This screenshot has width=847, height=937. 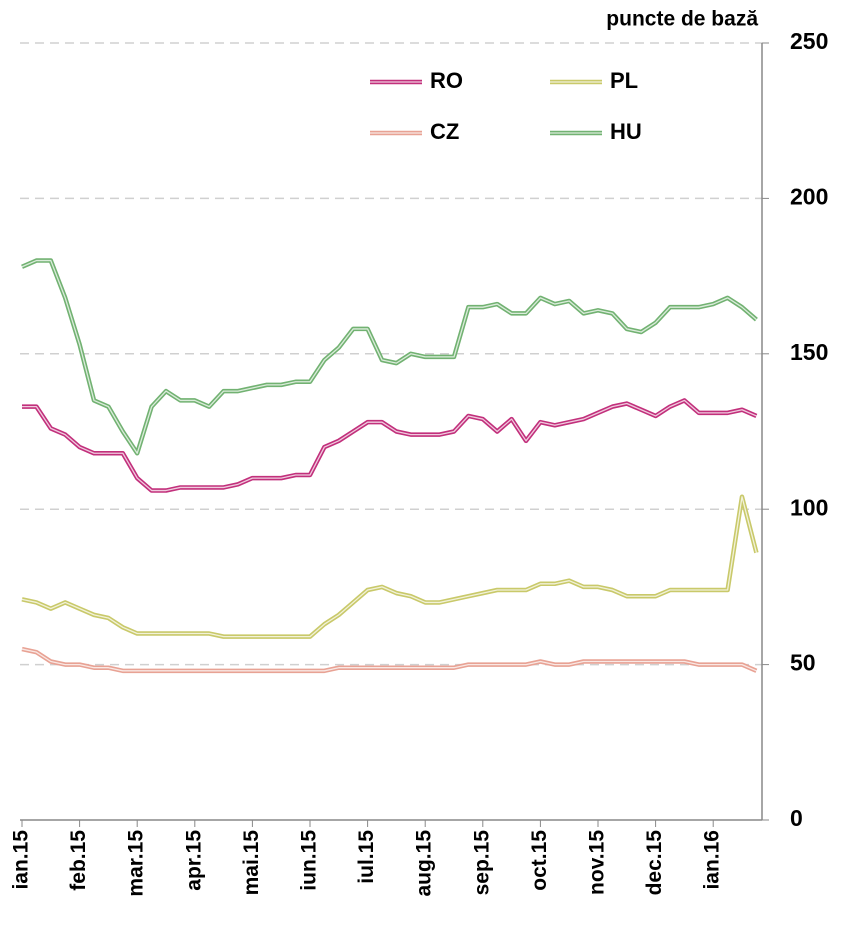 I want to click on x-tick-label: oct.15, so click(x=539, y=860).